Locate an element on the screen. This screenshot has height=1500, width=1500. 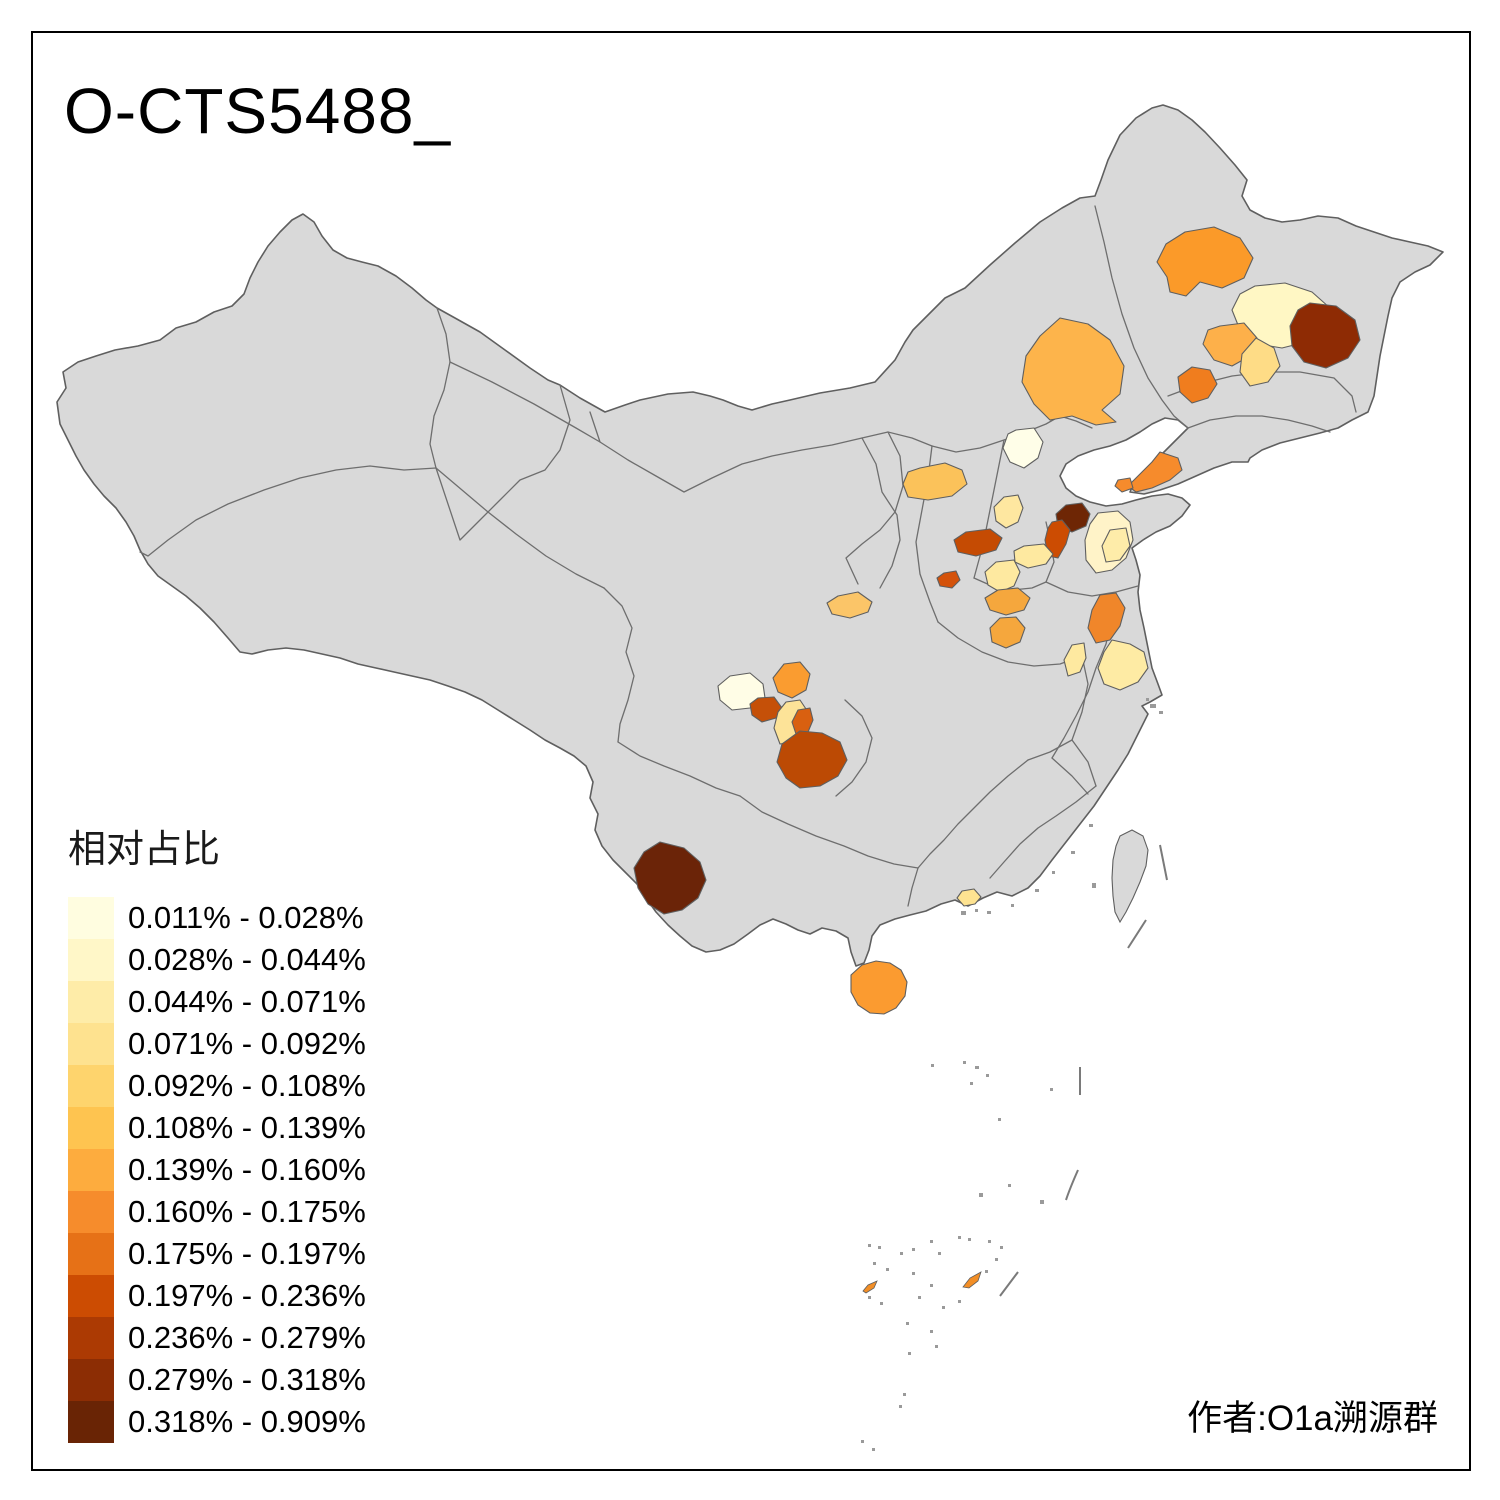
legend-item: 0.318% - 0.909% is located at coordinates (217, 1422).